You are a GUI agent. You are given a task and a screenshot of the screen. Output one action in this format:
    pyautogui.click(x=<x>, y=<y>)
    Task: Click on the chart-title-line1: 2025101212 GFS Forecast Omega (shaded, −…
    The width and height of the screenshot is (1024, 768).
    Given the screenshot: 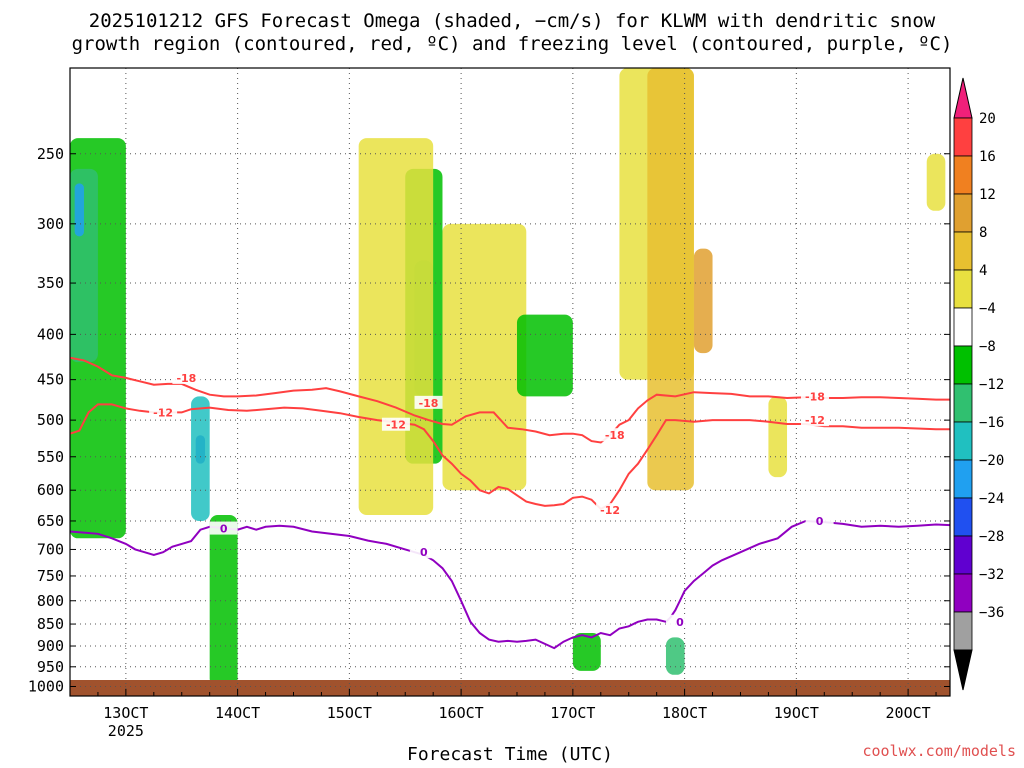 What is the action you would take?
    pyautogui.click(x=512, y=21)
    